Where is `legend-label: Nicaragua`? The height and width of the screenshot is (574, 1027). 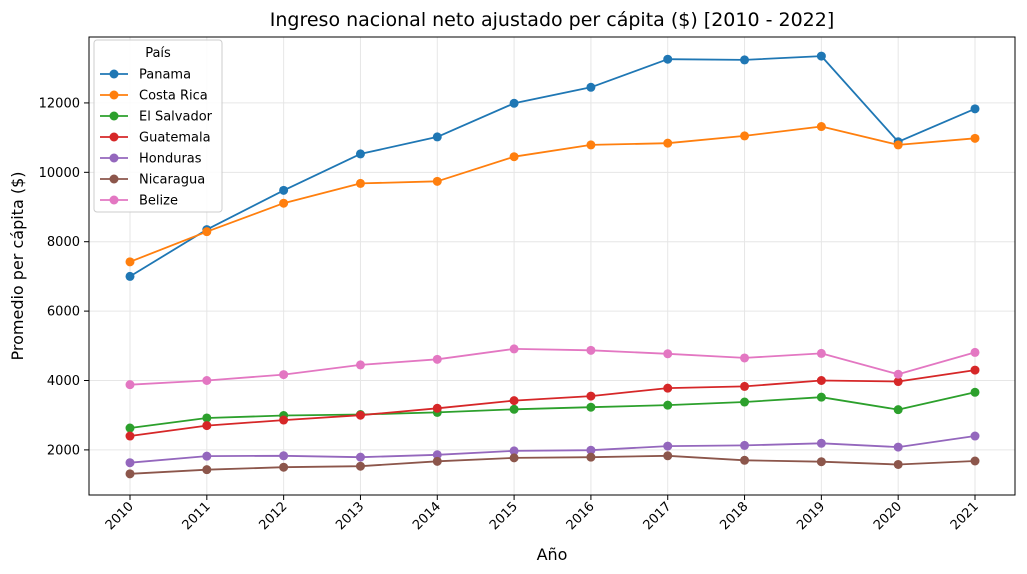
legend-label: Nicaragua is located at coordinates (172, 180).